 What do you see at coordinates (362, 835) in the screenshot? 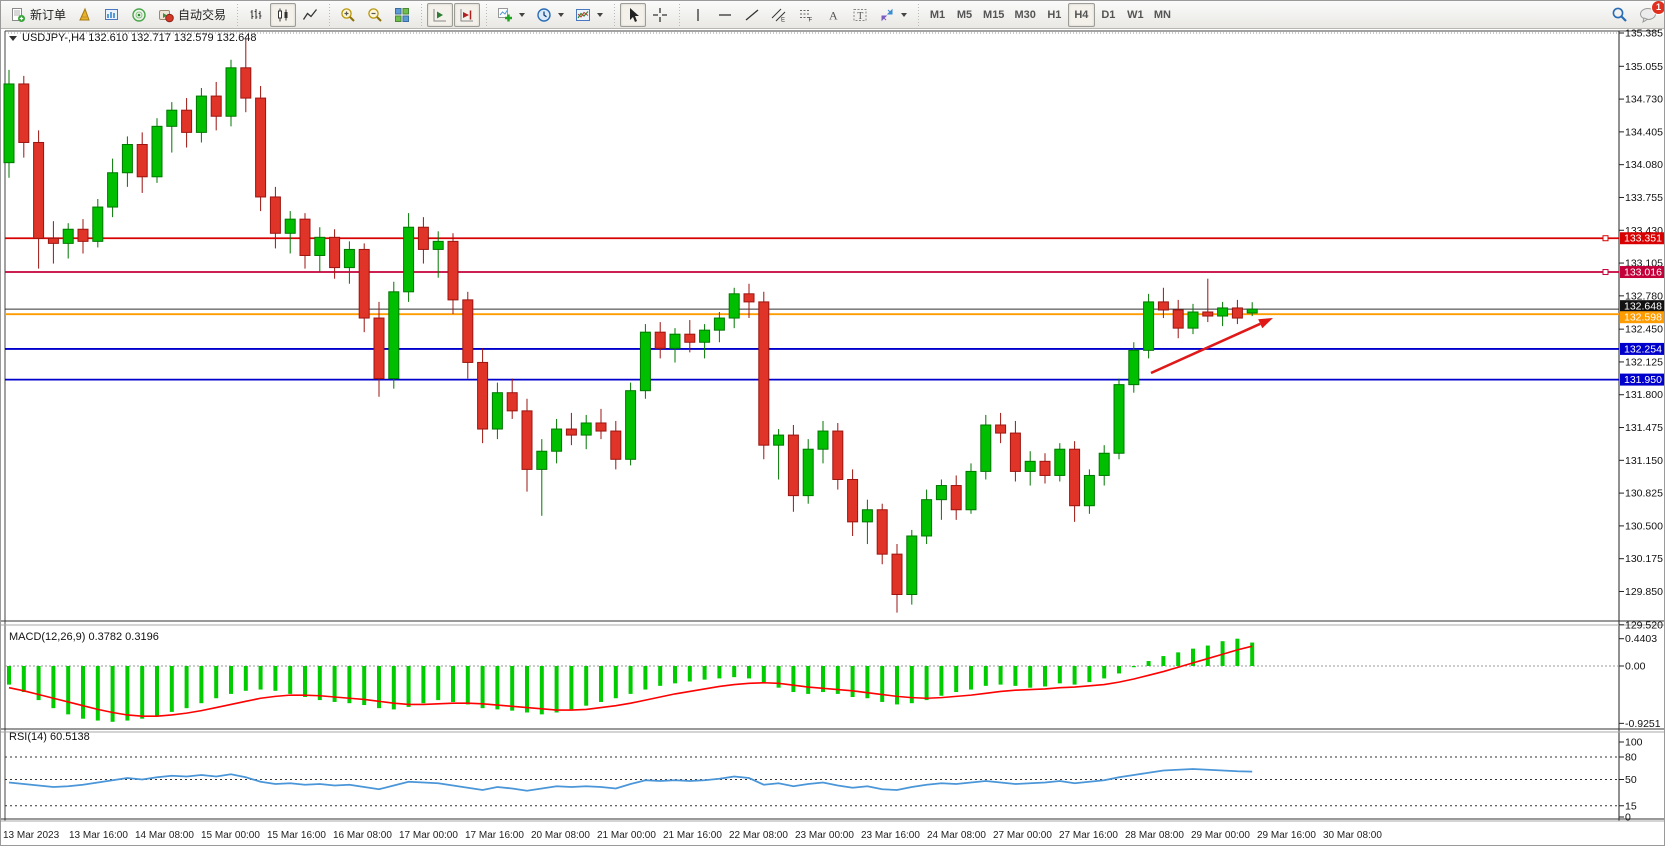
I see `time-label: 16 Mar 08:00` at bounding box center [362, 835].